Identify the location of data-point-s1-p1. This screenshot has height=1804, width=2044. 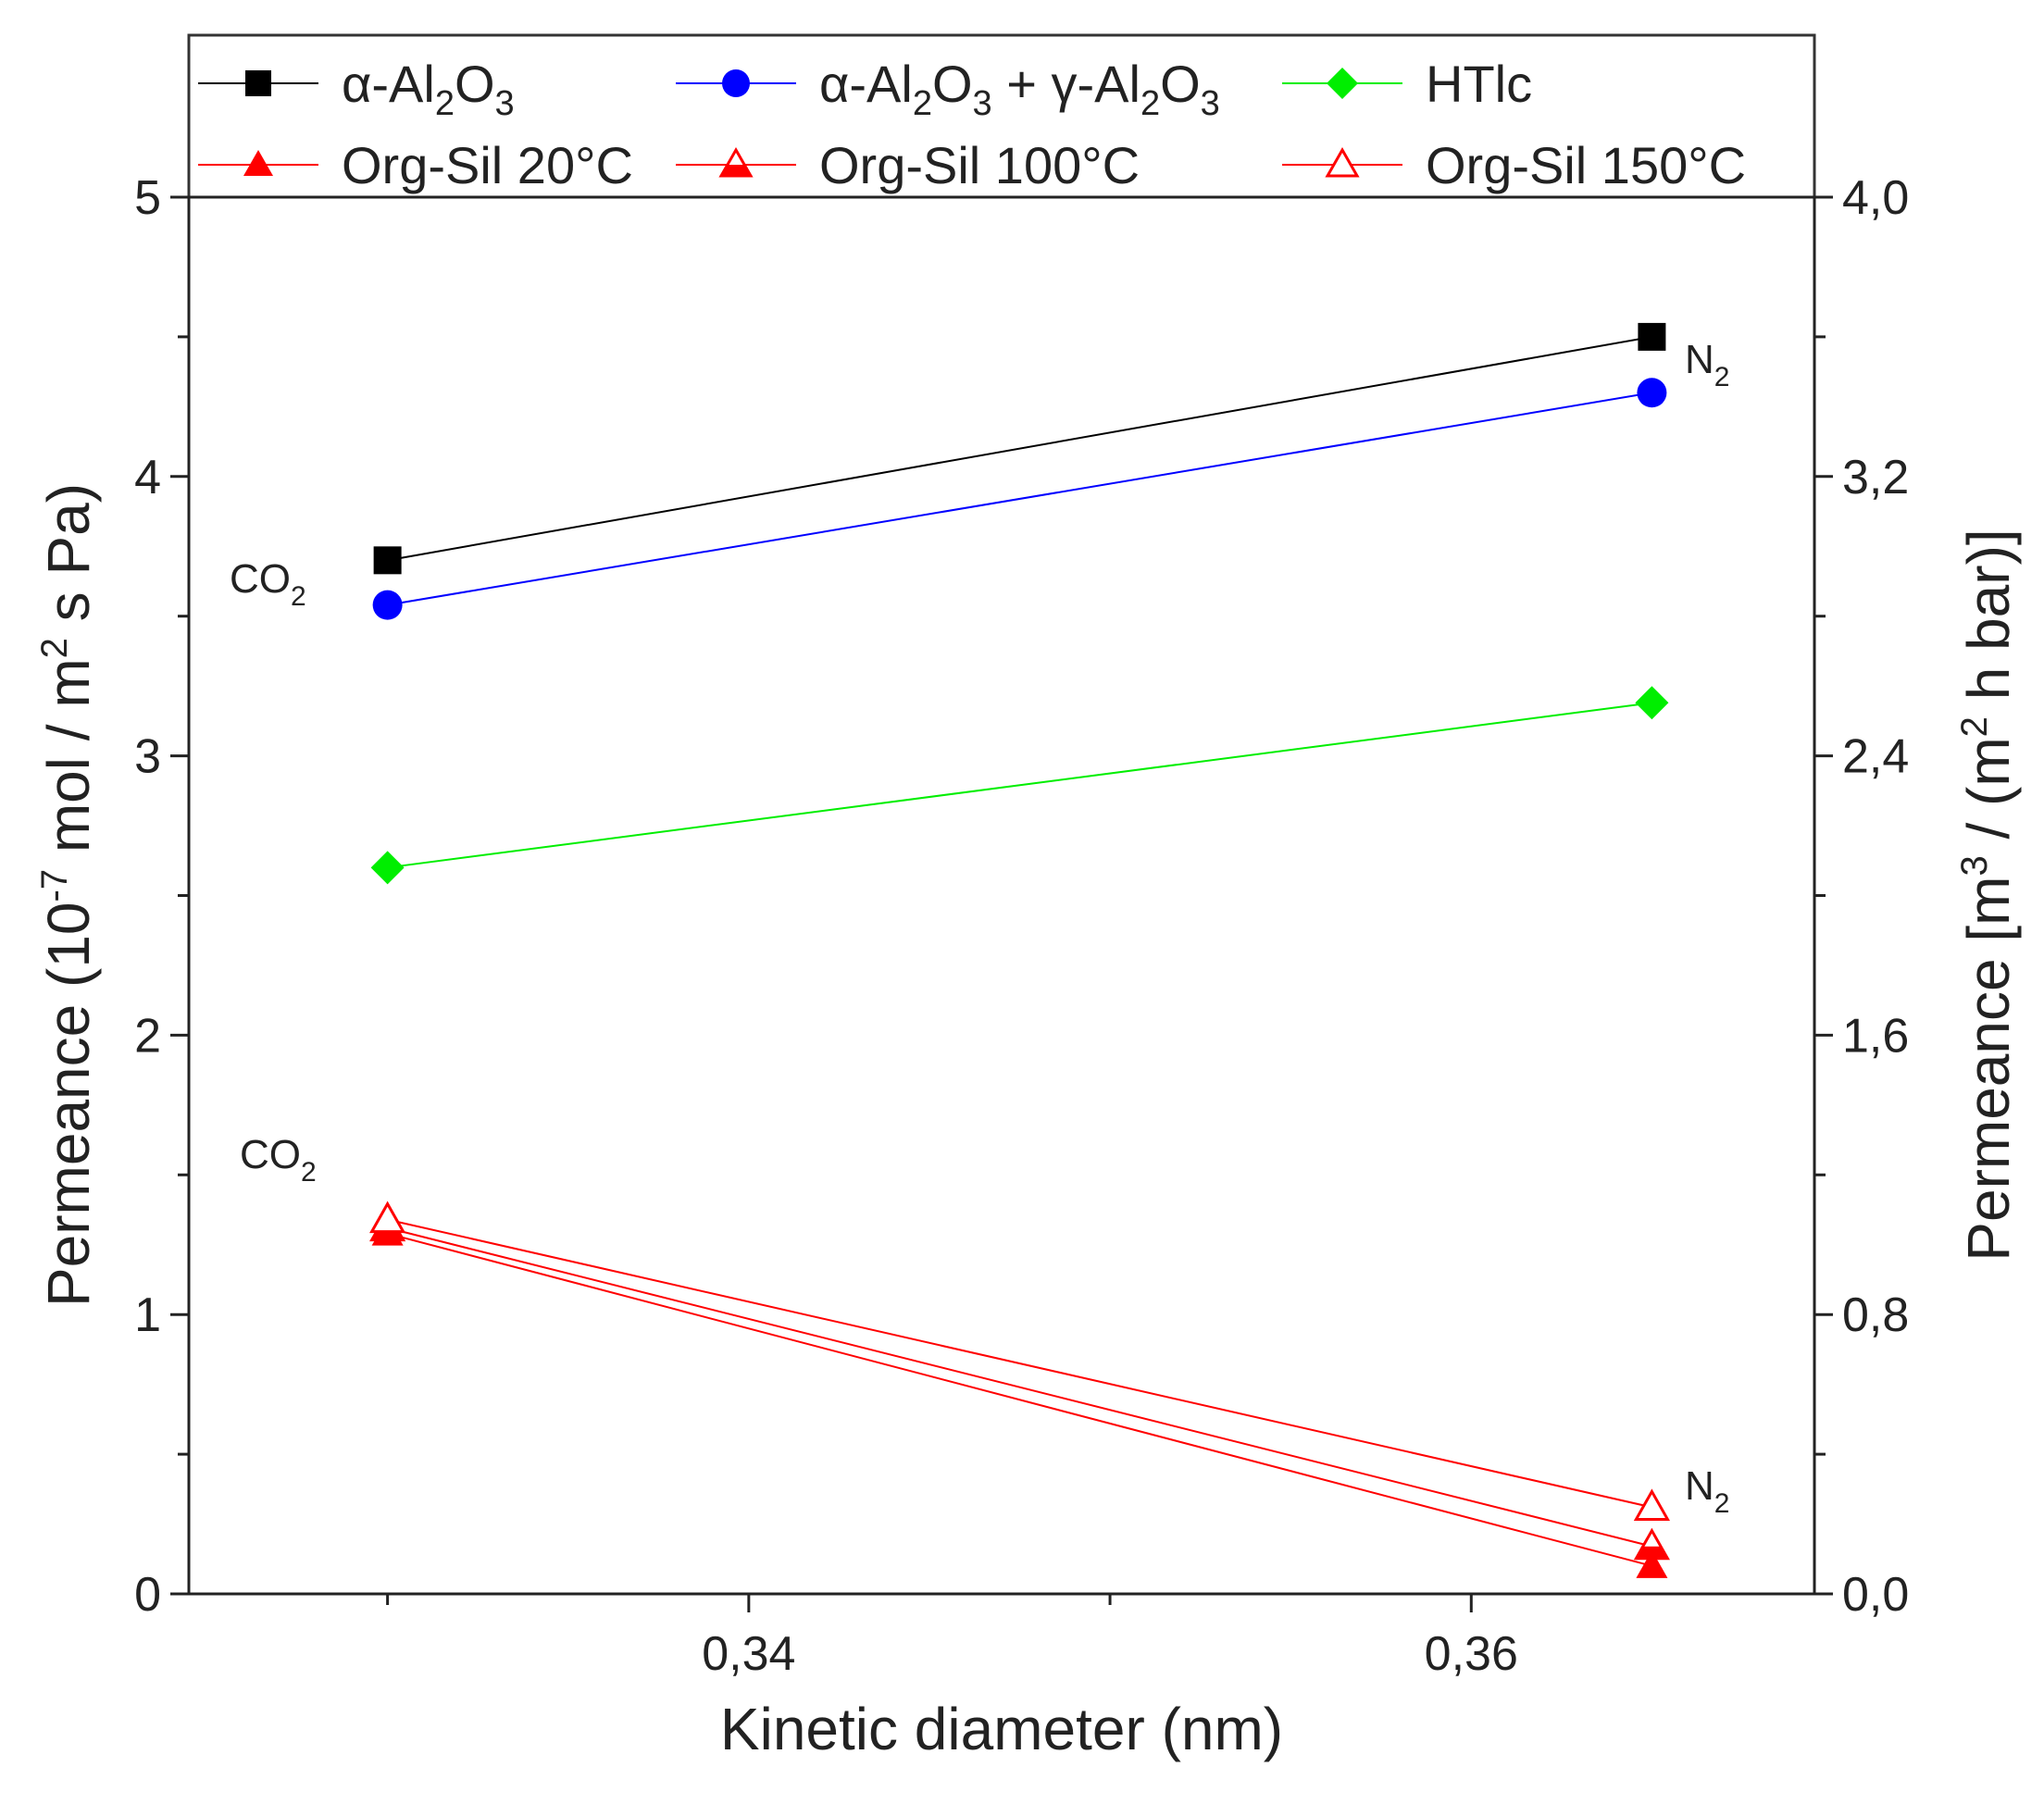
(1652, 393).